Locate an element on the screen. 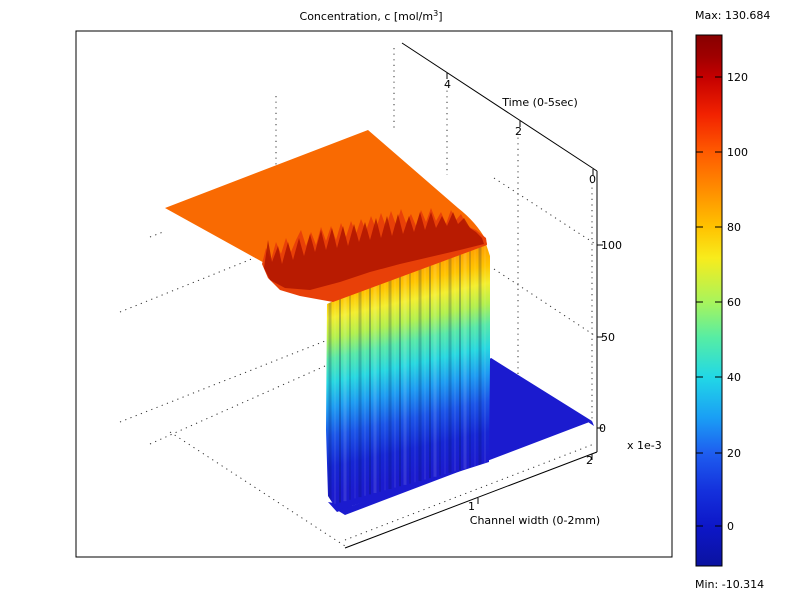  surface-front-face is located at coordinates (408, 373).